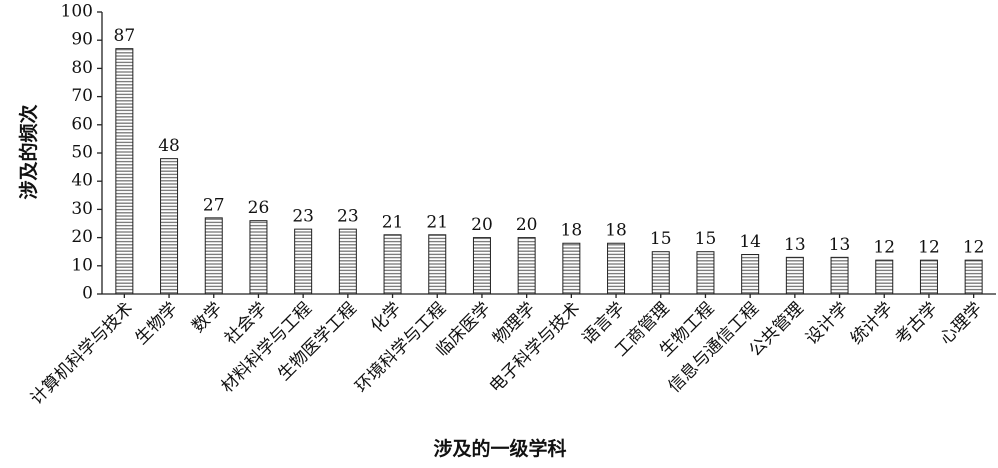 The width and height of the screenshot is (998, 468). I want to click on y-tick-label: 60, so click(82, 124).